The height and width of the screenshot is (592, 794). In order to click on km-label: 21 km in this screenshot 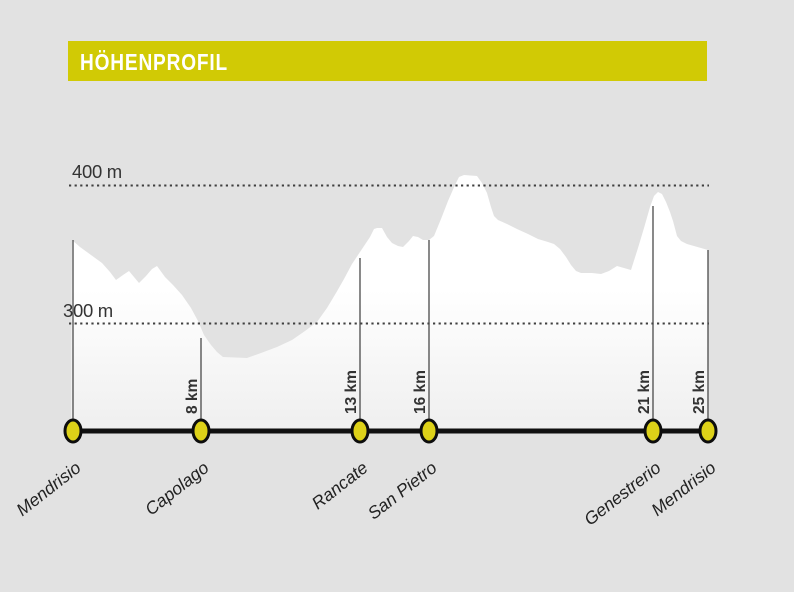, I will do `click(644, 392)`.